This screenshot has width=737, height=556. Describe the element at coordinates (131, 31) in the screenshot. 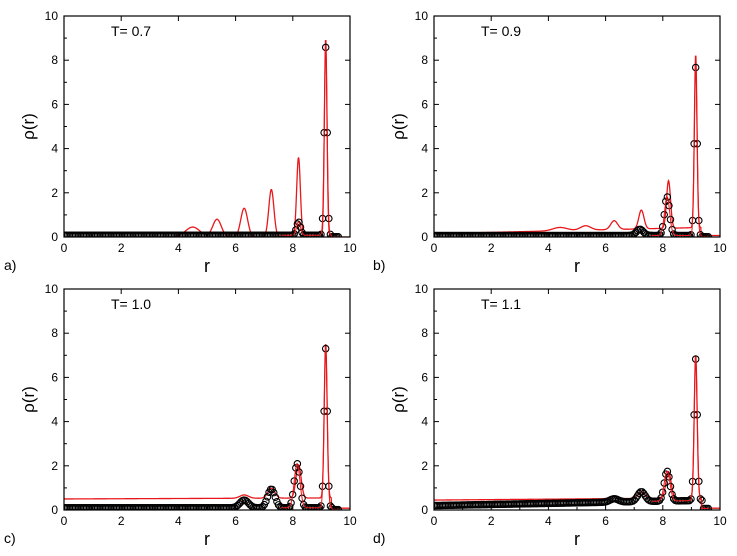

I see `temperature-annotation: T= 0.7` at that location.